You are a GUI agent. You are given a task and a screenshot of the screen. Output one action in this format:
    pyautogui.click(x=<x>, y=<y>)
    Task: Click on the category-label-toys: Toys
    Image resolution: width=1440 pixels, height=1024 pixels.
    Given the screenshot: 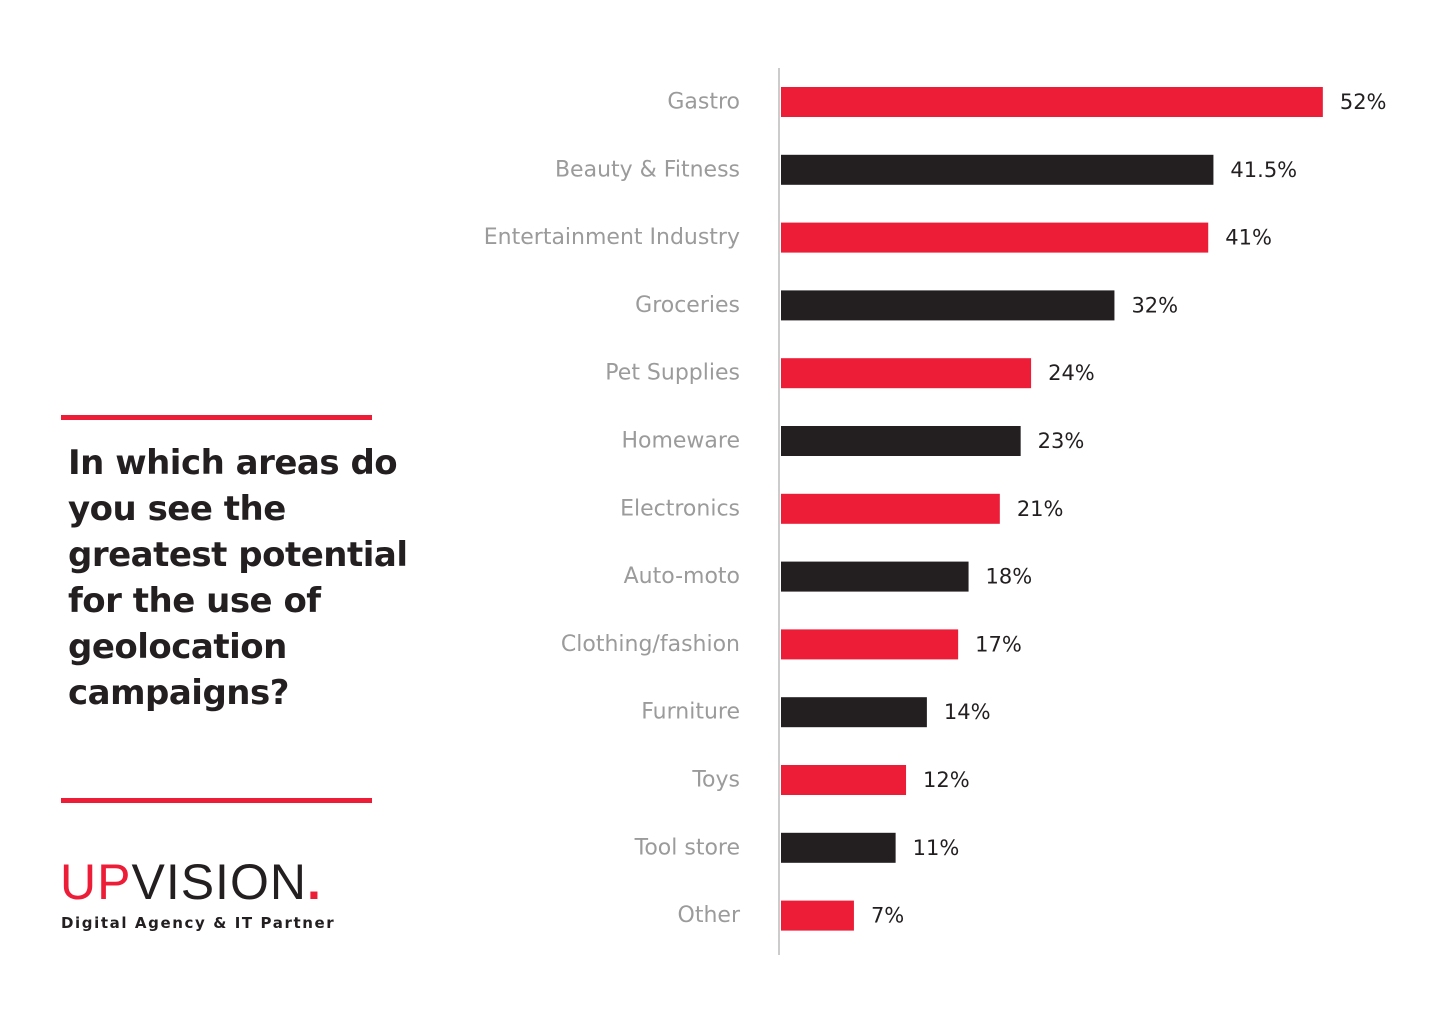 What is the action you would take?
    pyautogui.click(x=715, y=780)
    